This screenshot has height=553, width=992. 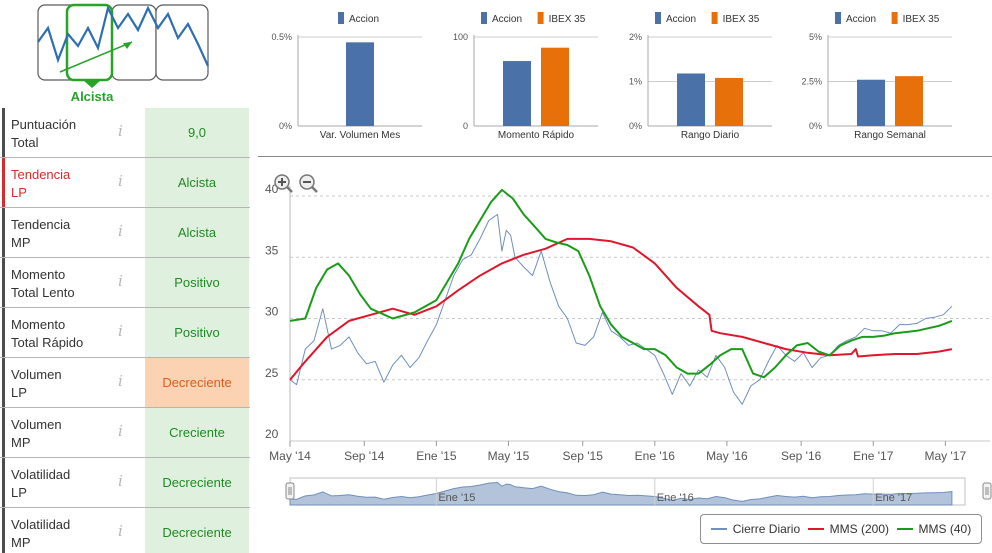 What do you see at coordinates (755, 529) in the screenshot?
I see `legend-item: Cierre Diario` at bounding box center [755, 529].